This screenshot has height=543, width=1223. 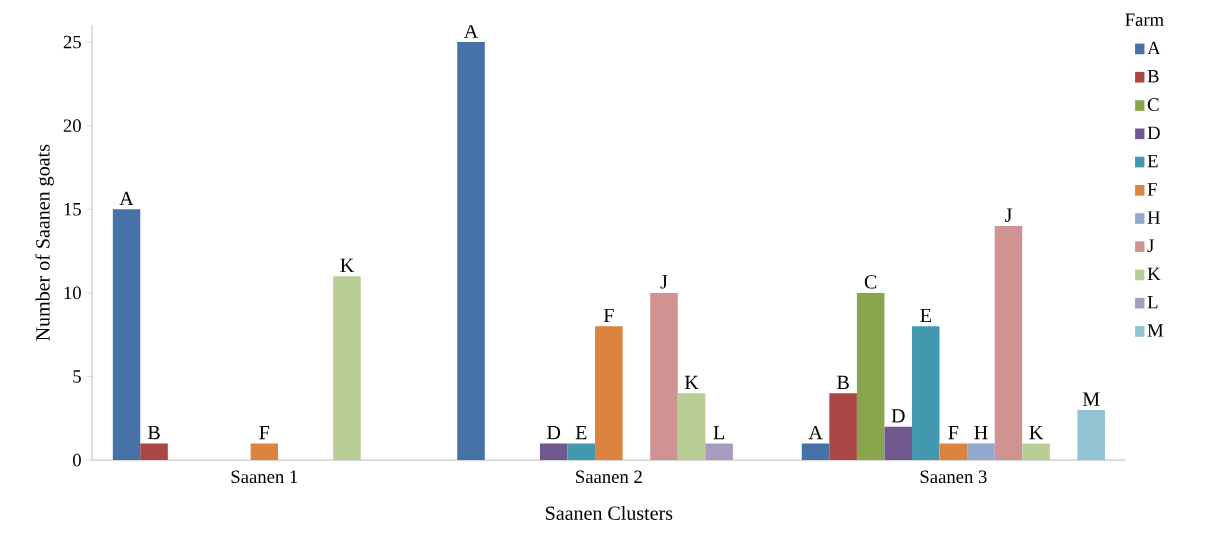 What do you see at coordinates (1152, 161) in the screenshot?
I see `legend-label: E` at bounding box center [1152, 161].